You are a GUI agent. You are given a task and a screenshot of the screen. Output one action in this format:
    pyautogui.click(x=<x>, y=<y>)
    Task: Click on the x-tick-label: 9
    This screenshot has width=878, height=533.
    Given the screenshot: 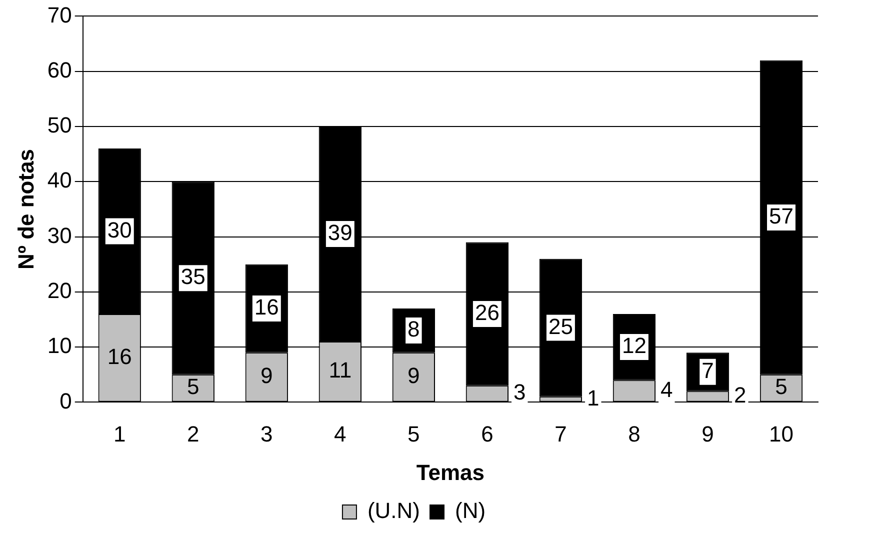 What is the action you would take?
    pyautogui.click(x=708, y=433)
    